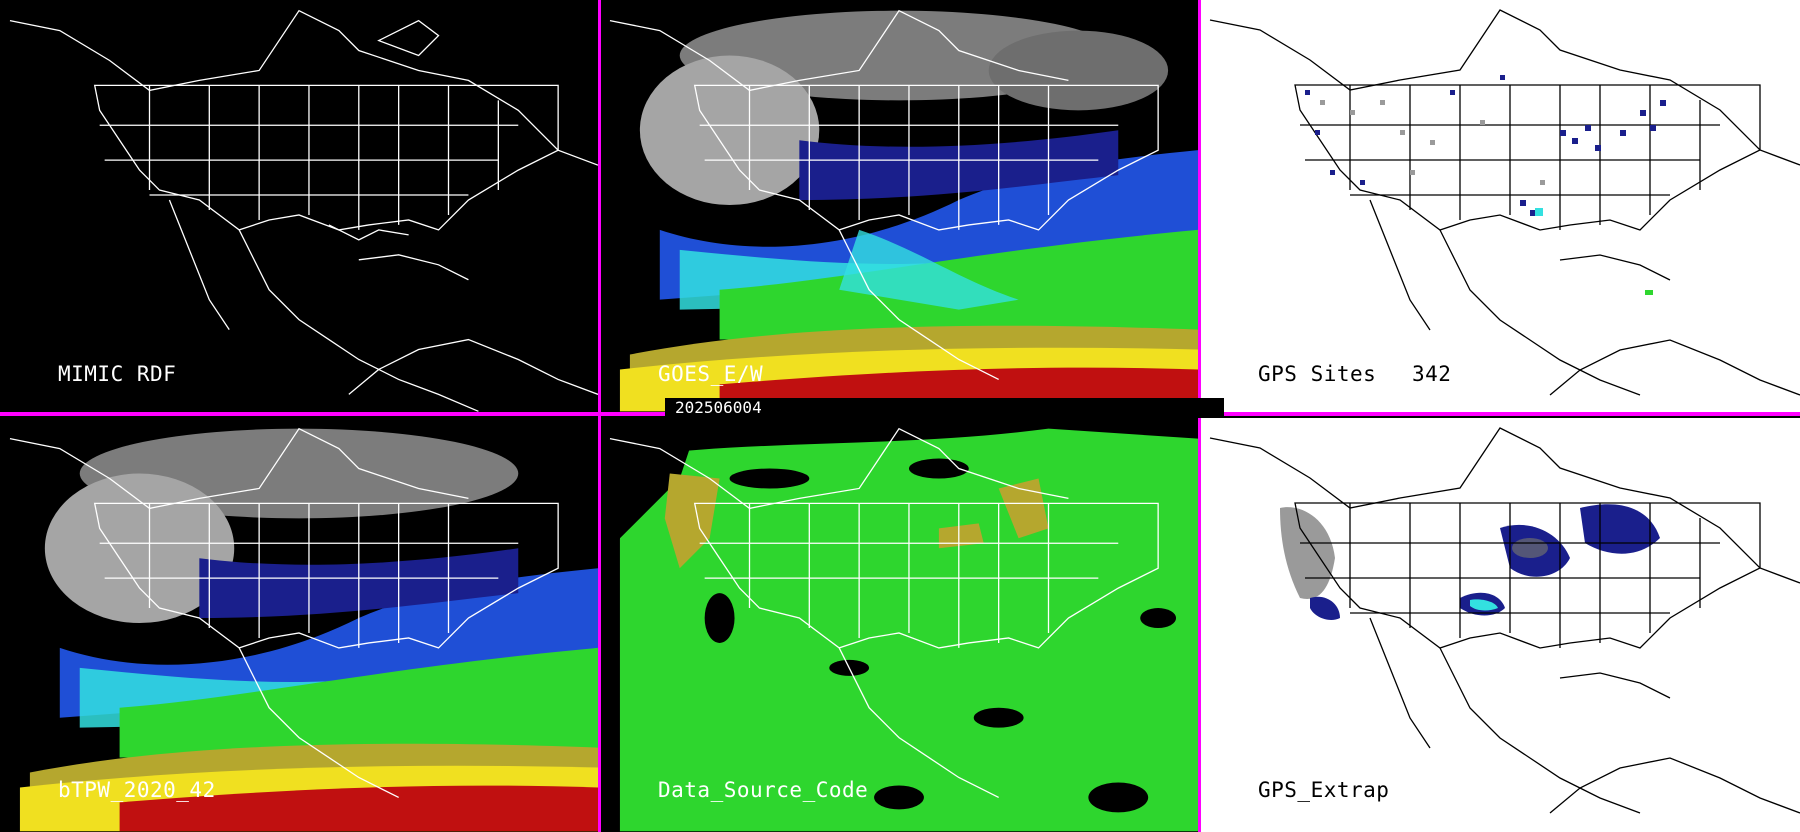  I want to click on panel-label: GPS_Extrap, so click(1324, 790).